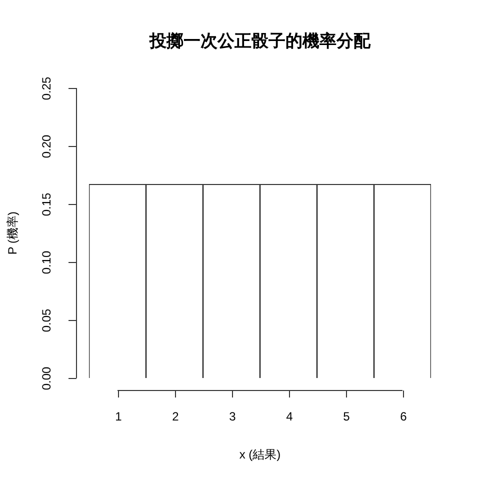 Image resolution: width=485 pixels, height=485 pixels. What do you see at coordinates (232, 416) in the screenshot?
I see `x-tick-label: 3` at bounding box center [232, 416].